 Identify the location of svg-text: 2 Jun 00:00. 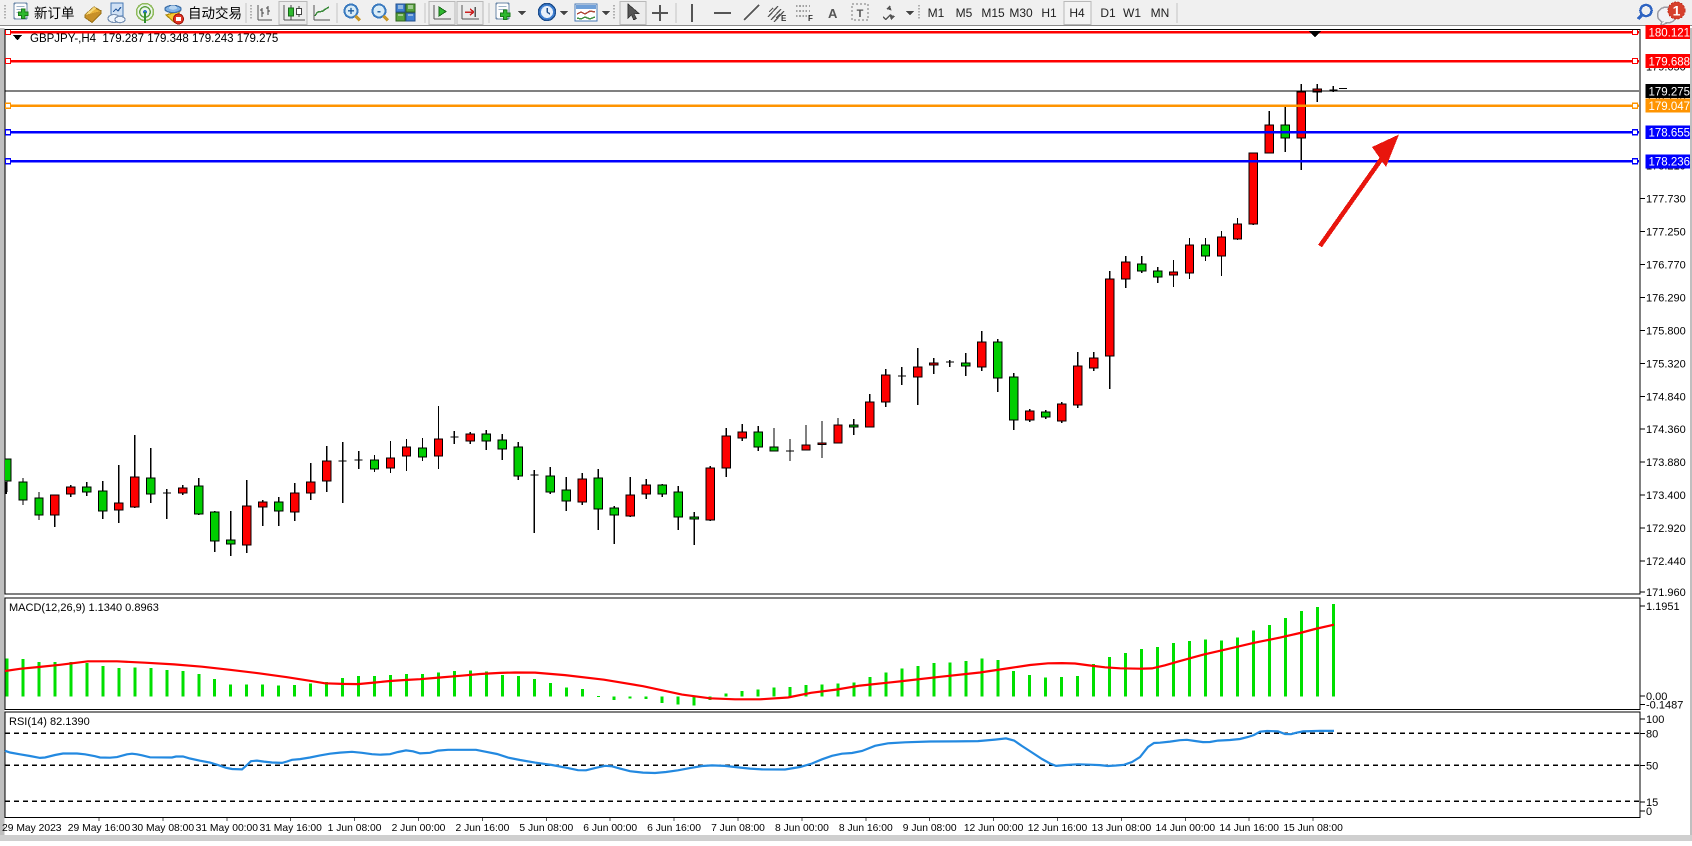
(419, 828).